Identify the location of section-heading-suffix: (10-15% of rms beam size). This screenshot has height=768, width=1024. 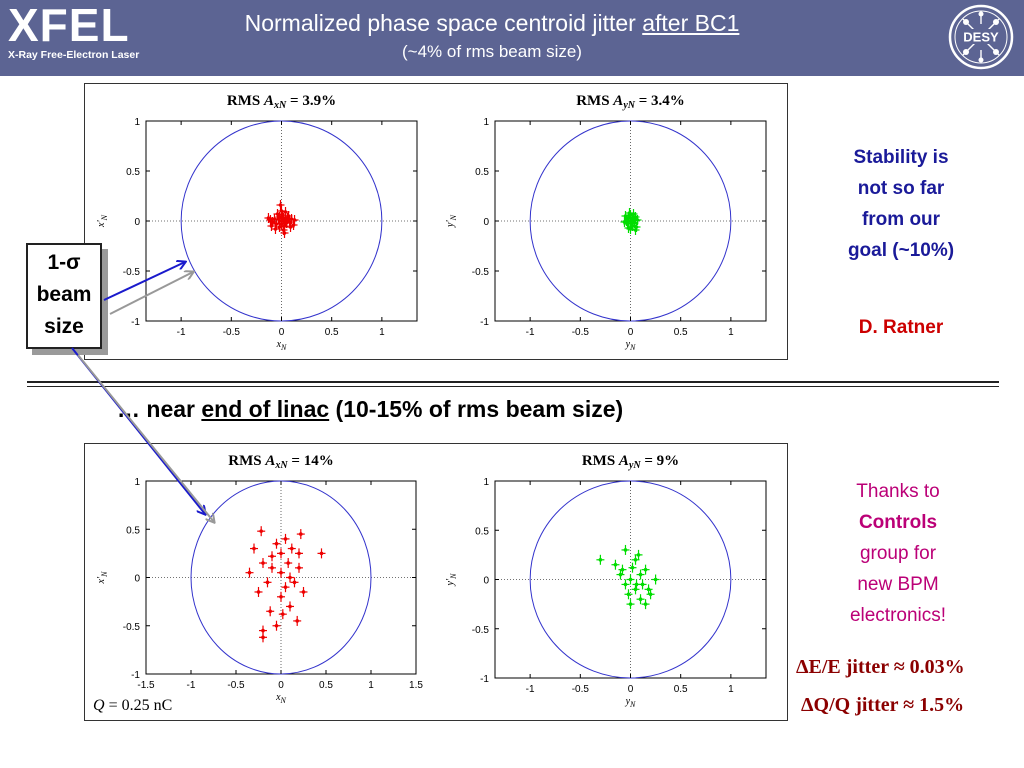
(476, 409).